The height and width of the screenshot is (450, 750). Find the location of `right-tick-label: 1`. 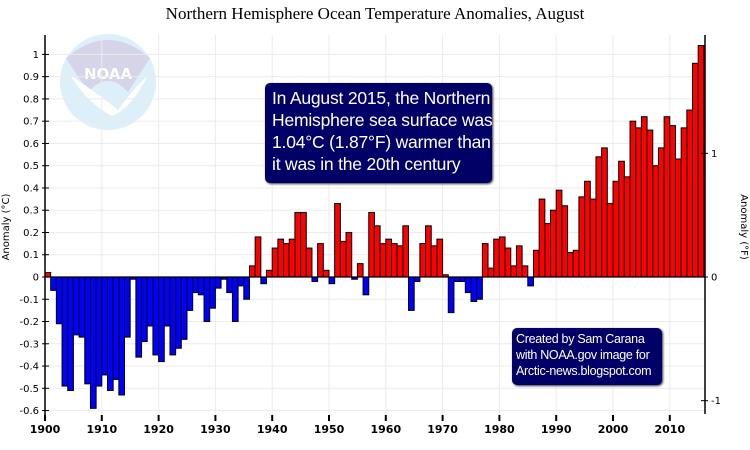

right-tick-label: 1 is located at coordinates (714, 154).